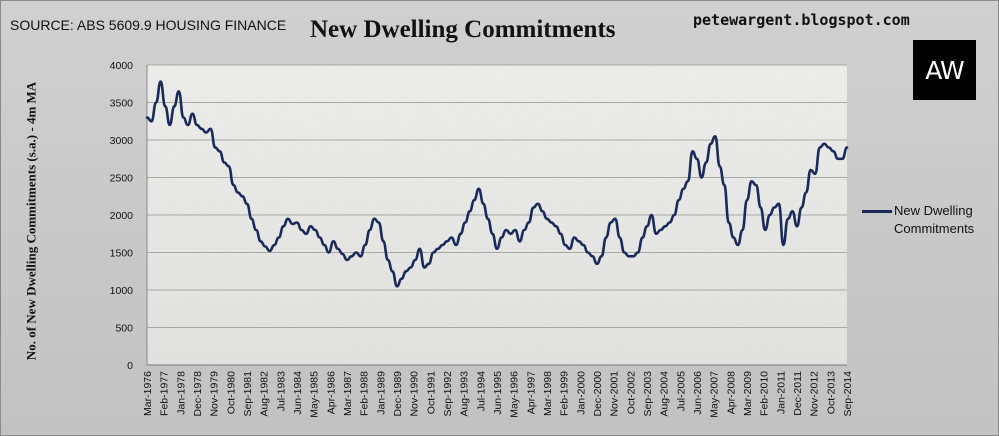 This screenshot has width=999, height=436. I want to click on x-tick-label: May-1985, so click(315, 394).